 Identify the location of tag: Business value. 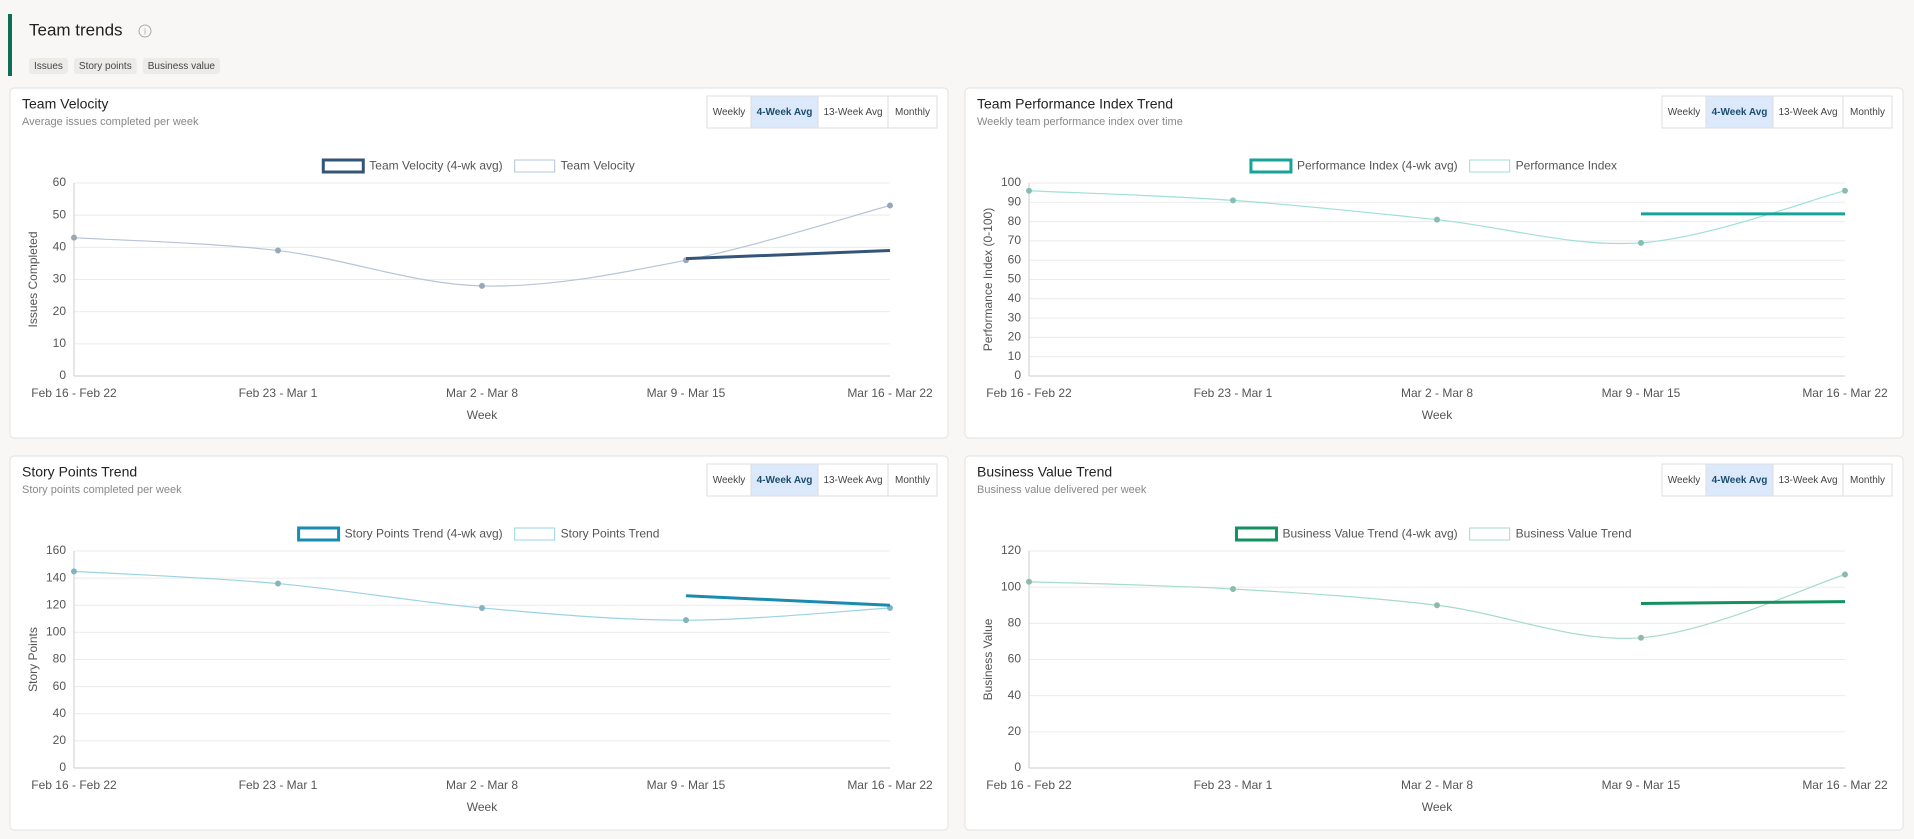
(181, 66).